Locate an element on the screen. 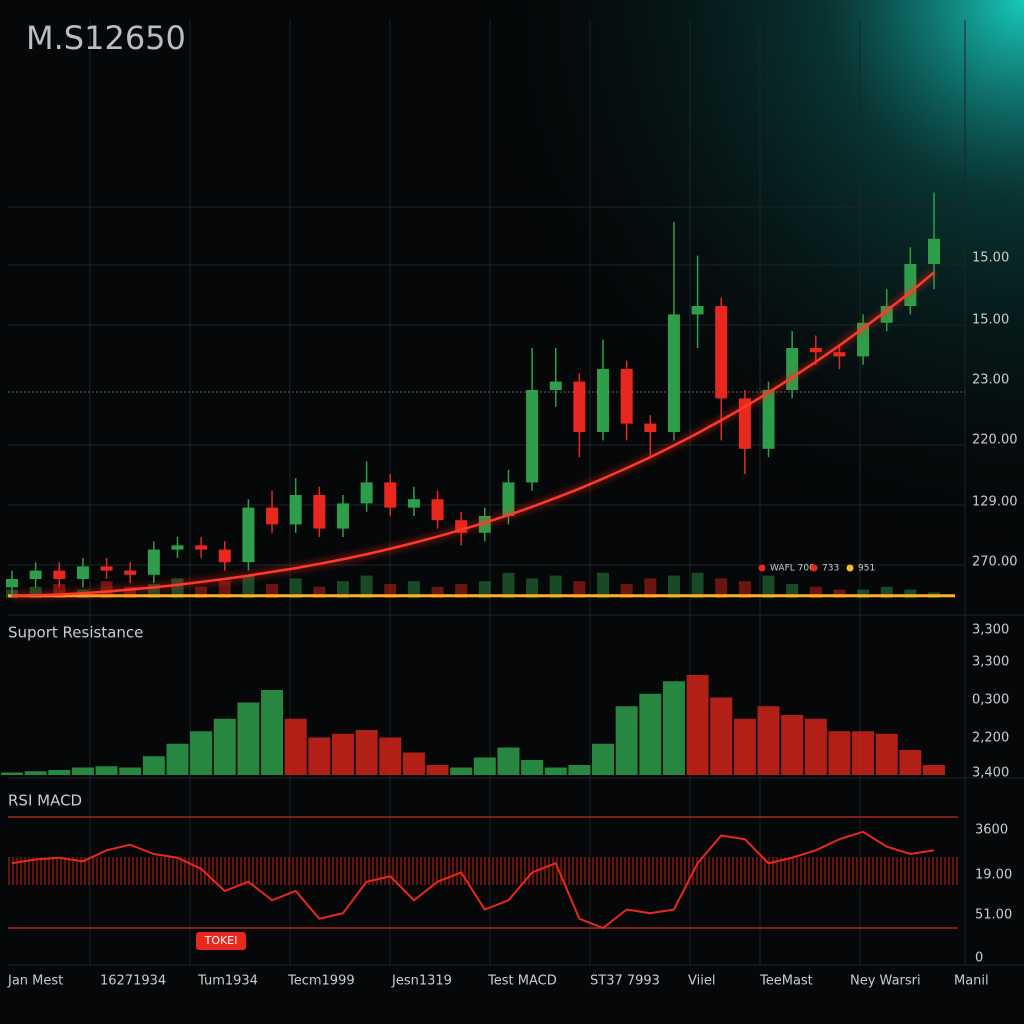  panel-title: RSI MACD is located at coordinates (45, 801).